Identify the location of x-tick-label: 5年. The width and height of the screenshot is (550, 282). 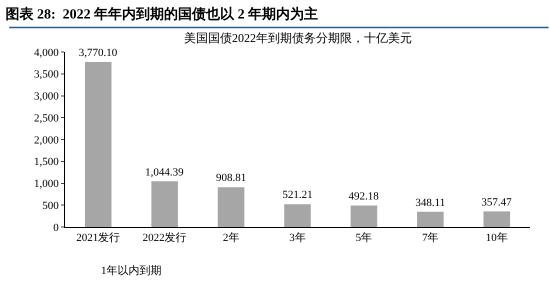
(364, 238).